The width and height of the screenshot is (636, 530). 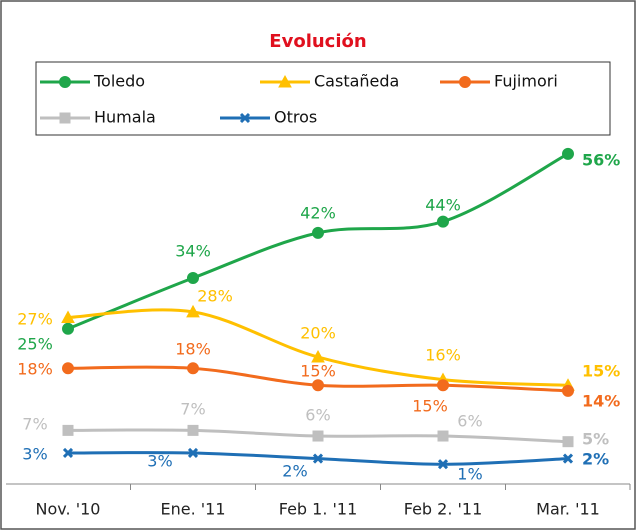 What do you see at coordinates (469, 474) in the screenshot?
I see `data-label: 1%` at bounding box center [469, 474].